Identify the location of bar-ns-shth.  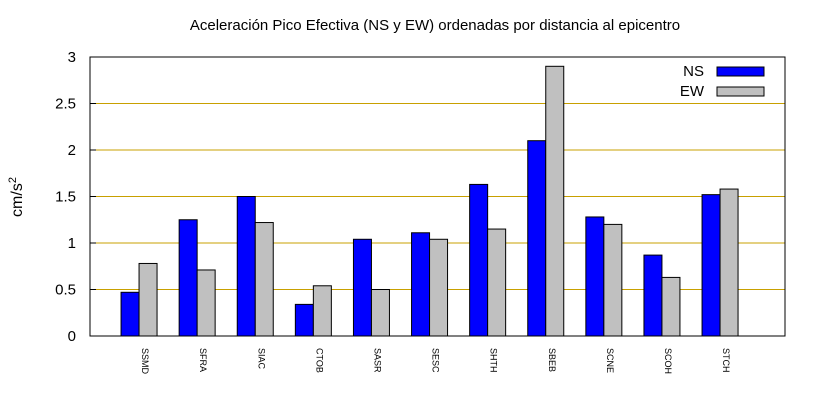
(479, 260).